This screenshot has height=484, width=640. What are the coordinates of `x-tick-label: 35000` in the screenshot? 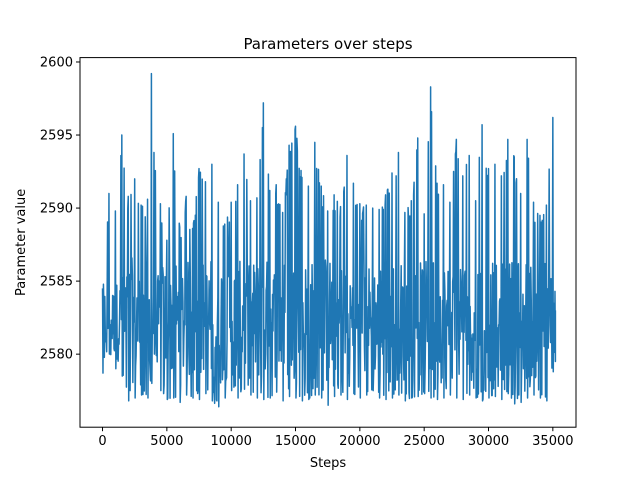 It's located at (552, 441).